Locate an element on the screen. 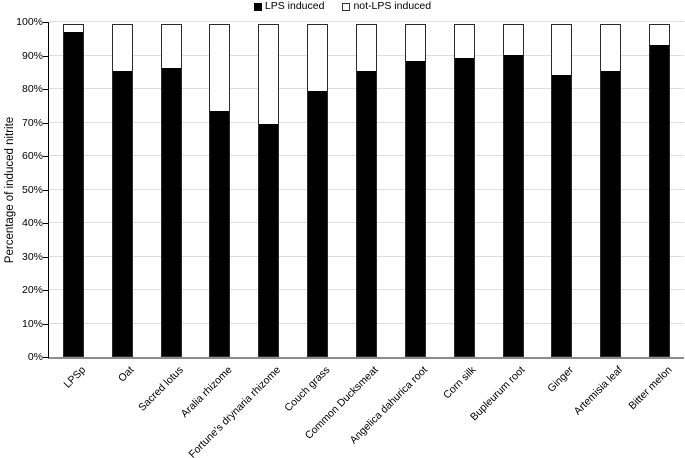  bar-fortune-s-drynaria-rhizome is located at coordinates (269, 190).